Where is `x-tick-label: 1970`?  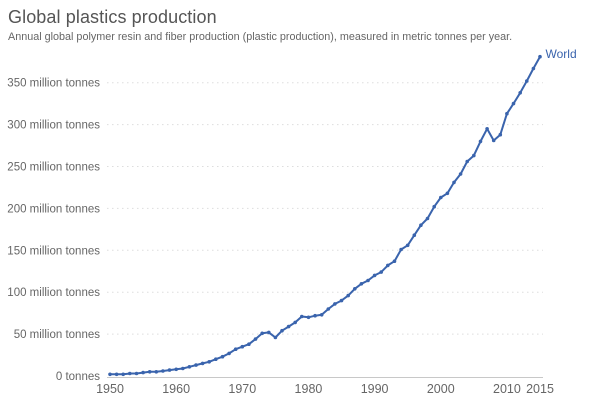 x-tick-label: 1970 is located at coordinates (242, 389).